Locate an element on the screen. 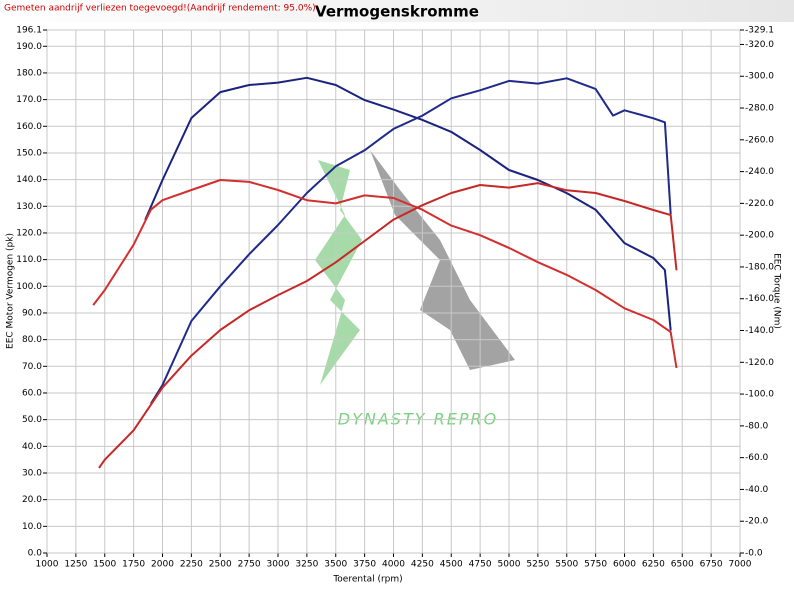 This screenshot has width=794, height=595. y2-tick-label: -329.1 is located at coordinates (759, 31).